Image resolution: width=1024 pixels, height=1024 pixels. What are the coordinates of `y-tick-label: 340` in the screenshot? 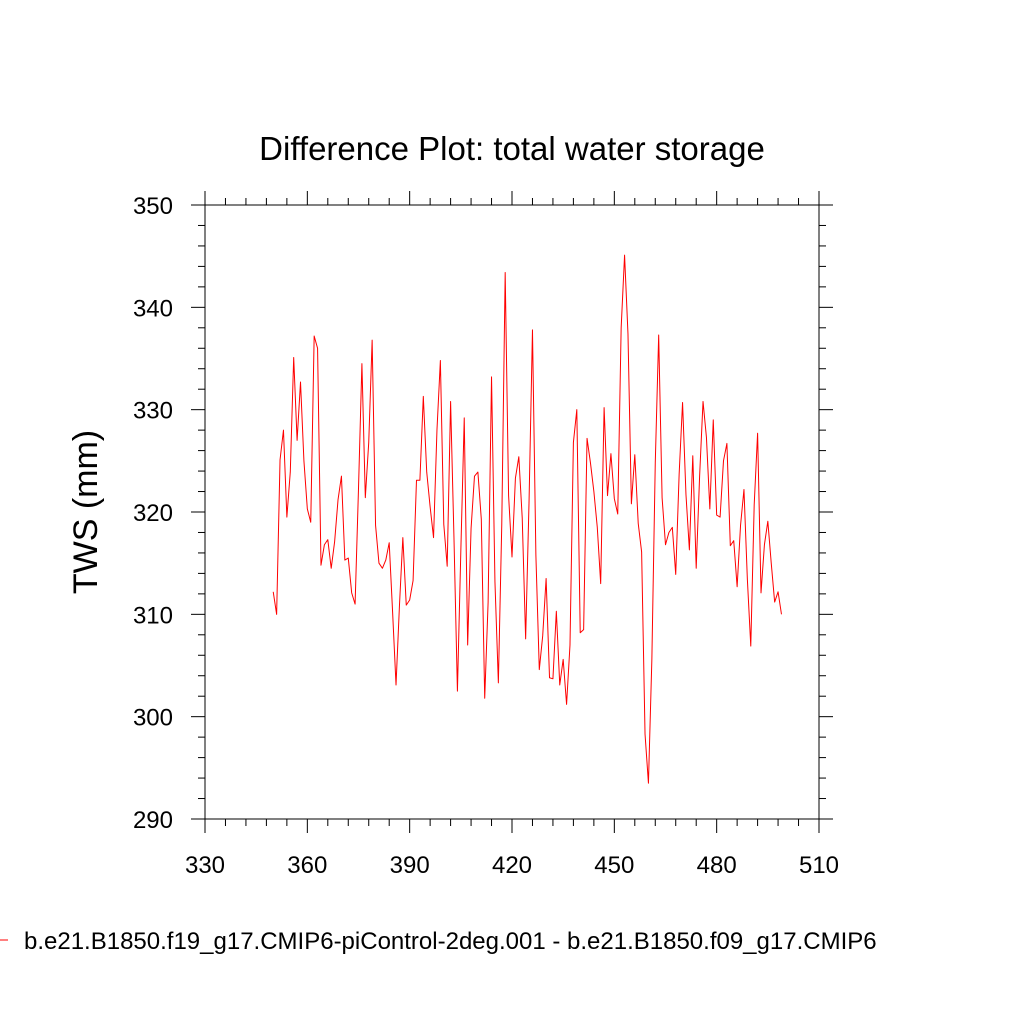 It's located at (153, 308).